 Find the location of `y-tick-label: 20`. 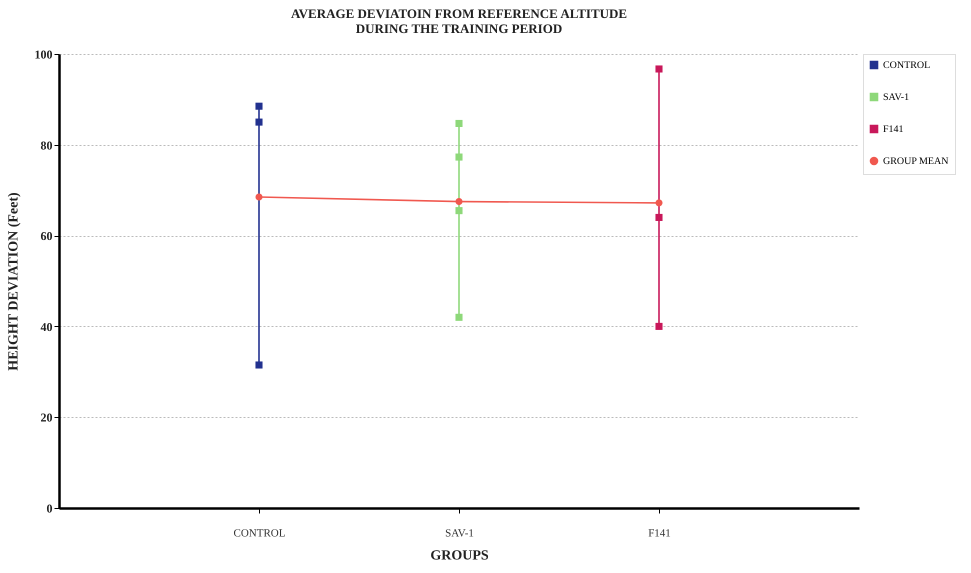

y-tick-label: 20 is located at coordinates (46, 417).